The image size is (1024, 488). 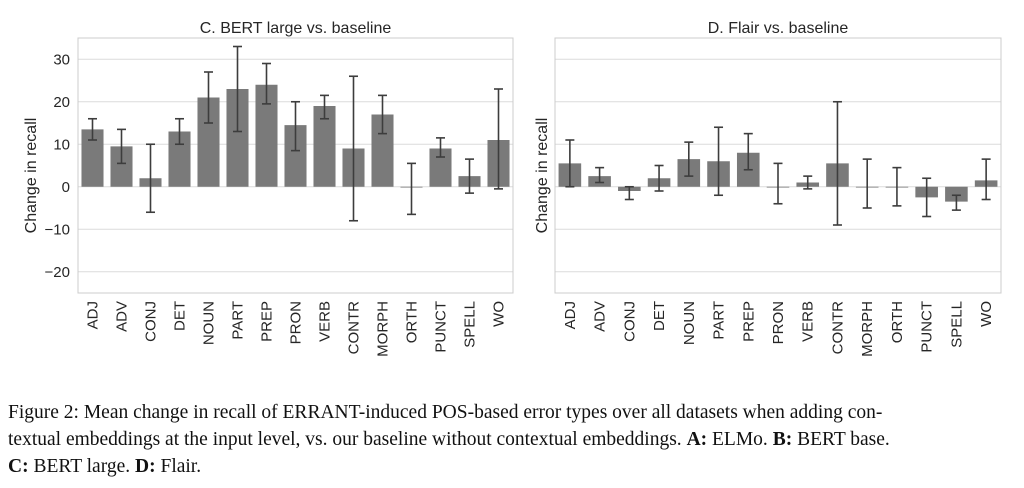 I want to click on panel-c-ytick-label: 30, so click(x=61, y=59).